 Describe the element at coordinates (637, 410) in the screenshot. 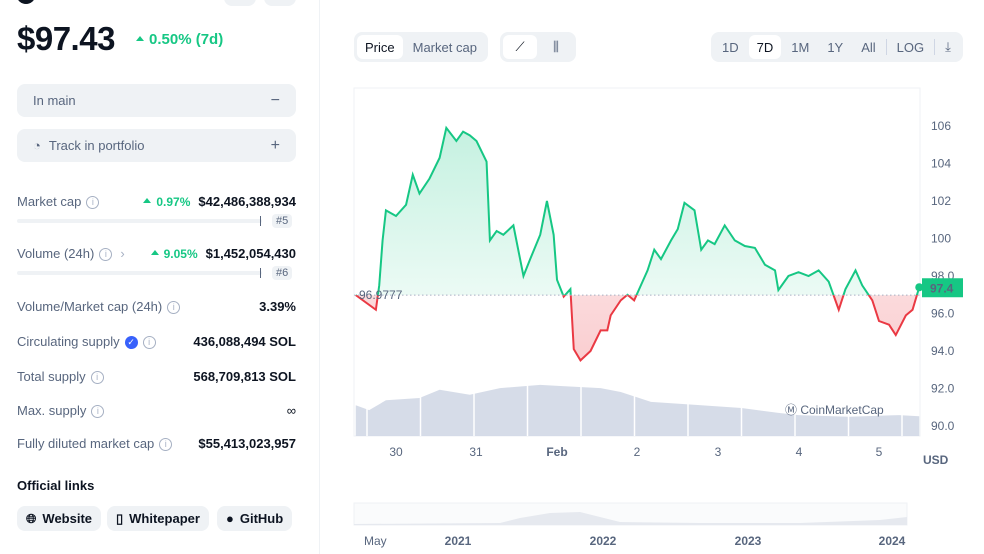

I see `volume-area` at that location.